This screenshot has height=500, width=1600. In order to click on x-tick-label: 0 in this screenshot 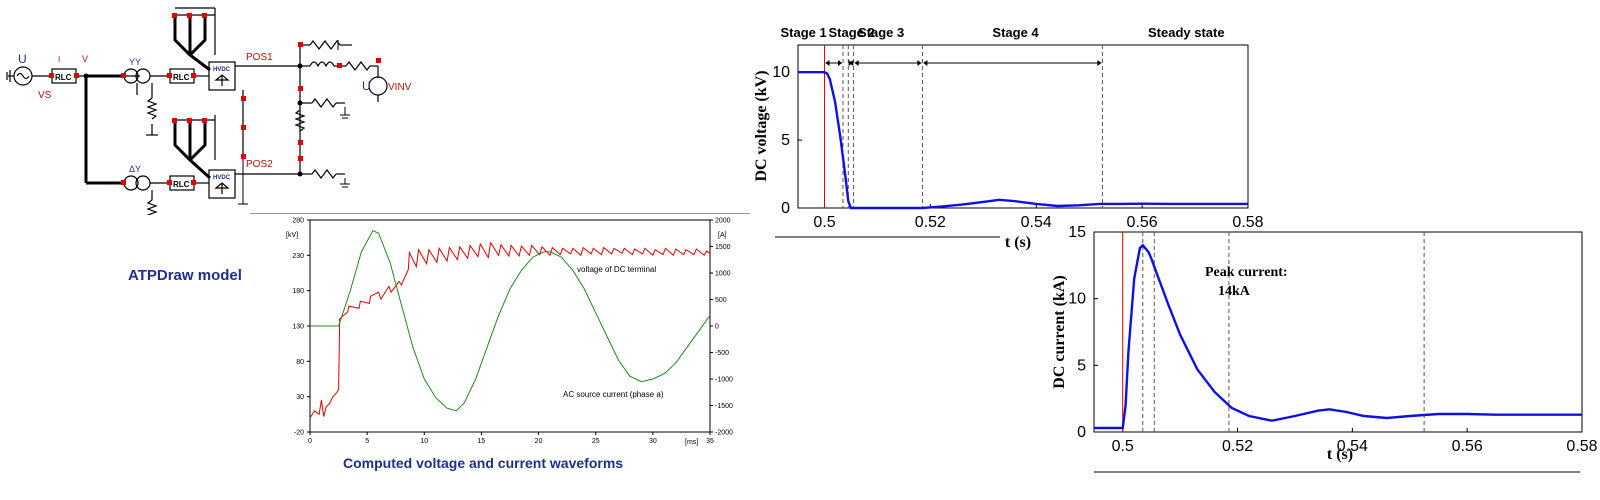, I will do `click(310, 441)`.